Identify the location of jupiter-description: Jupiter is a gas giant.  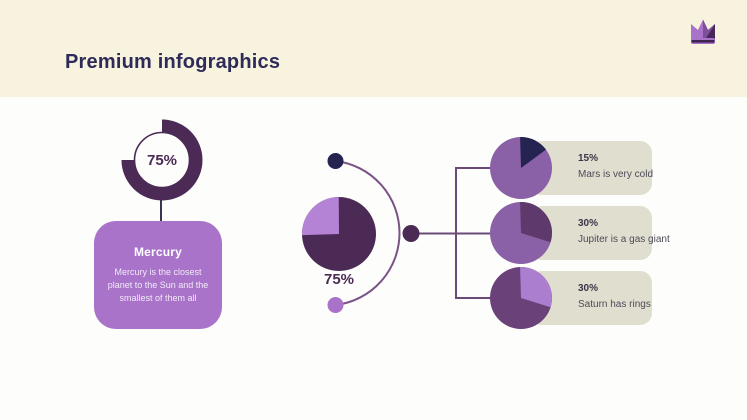
(624, 239).